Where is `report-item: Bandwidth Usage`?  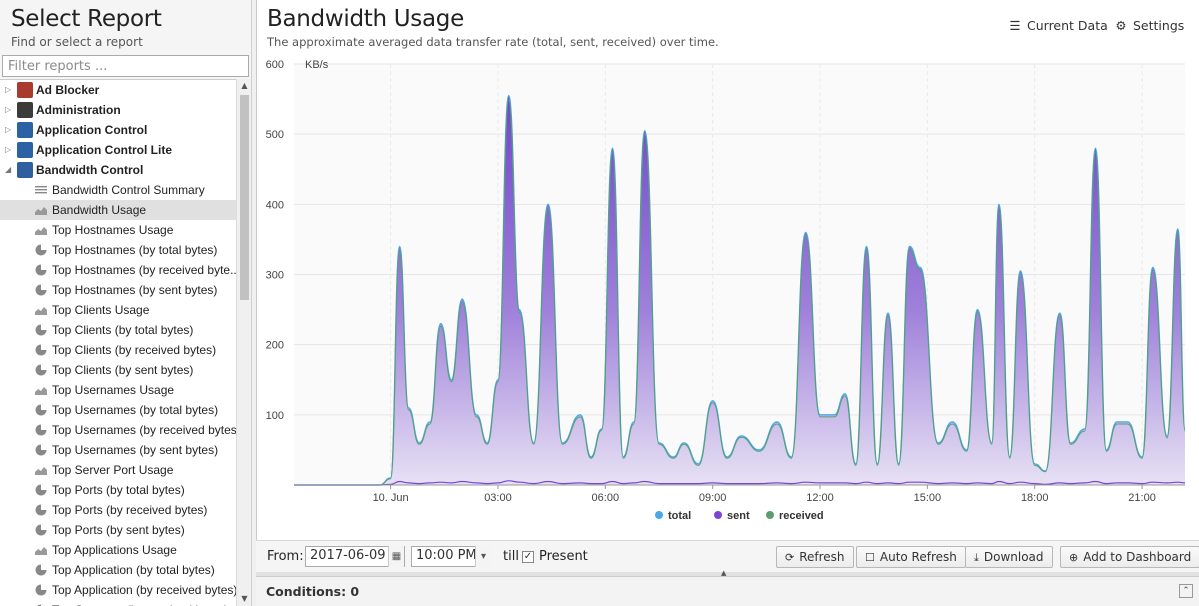 report-item: Bandwidth Usage is located at coordinates (118, 210).